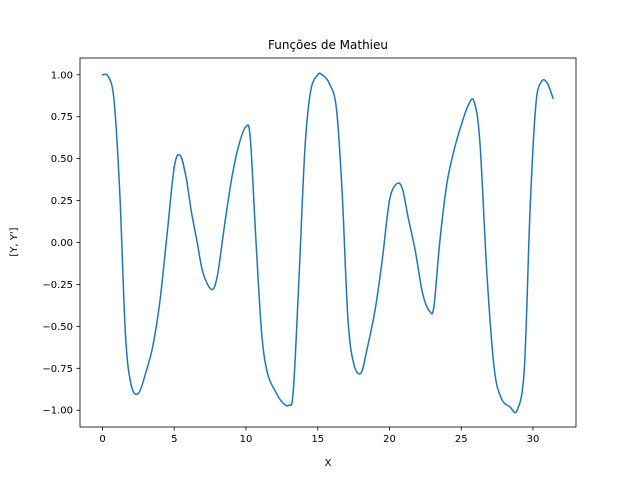 This screenshot has height=480, width=640. I want to click on y-tick-label: 1.00, so click(62, 75).